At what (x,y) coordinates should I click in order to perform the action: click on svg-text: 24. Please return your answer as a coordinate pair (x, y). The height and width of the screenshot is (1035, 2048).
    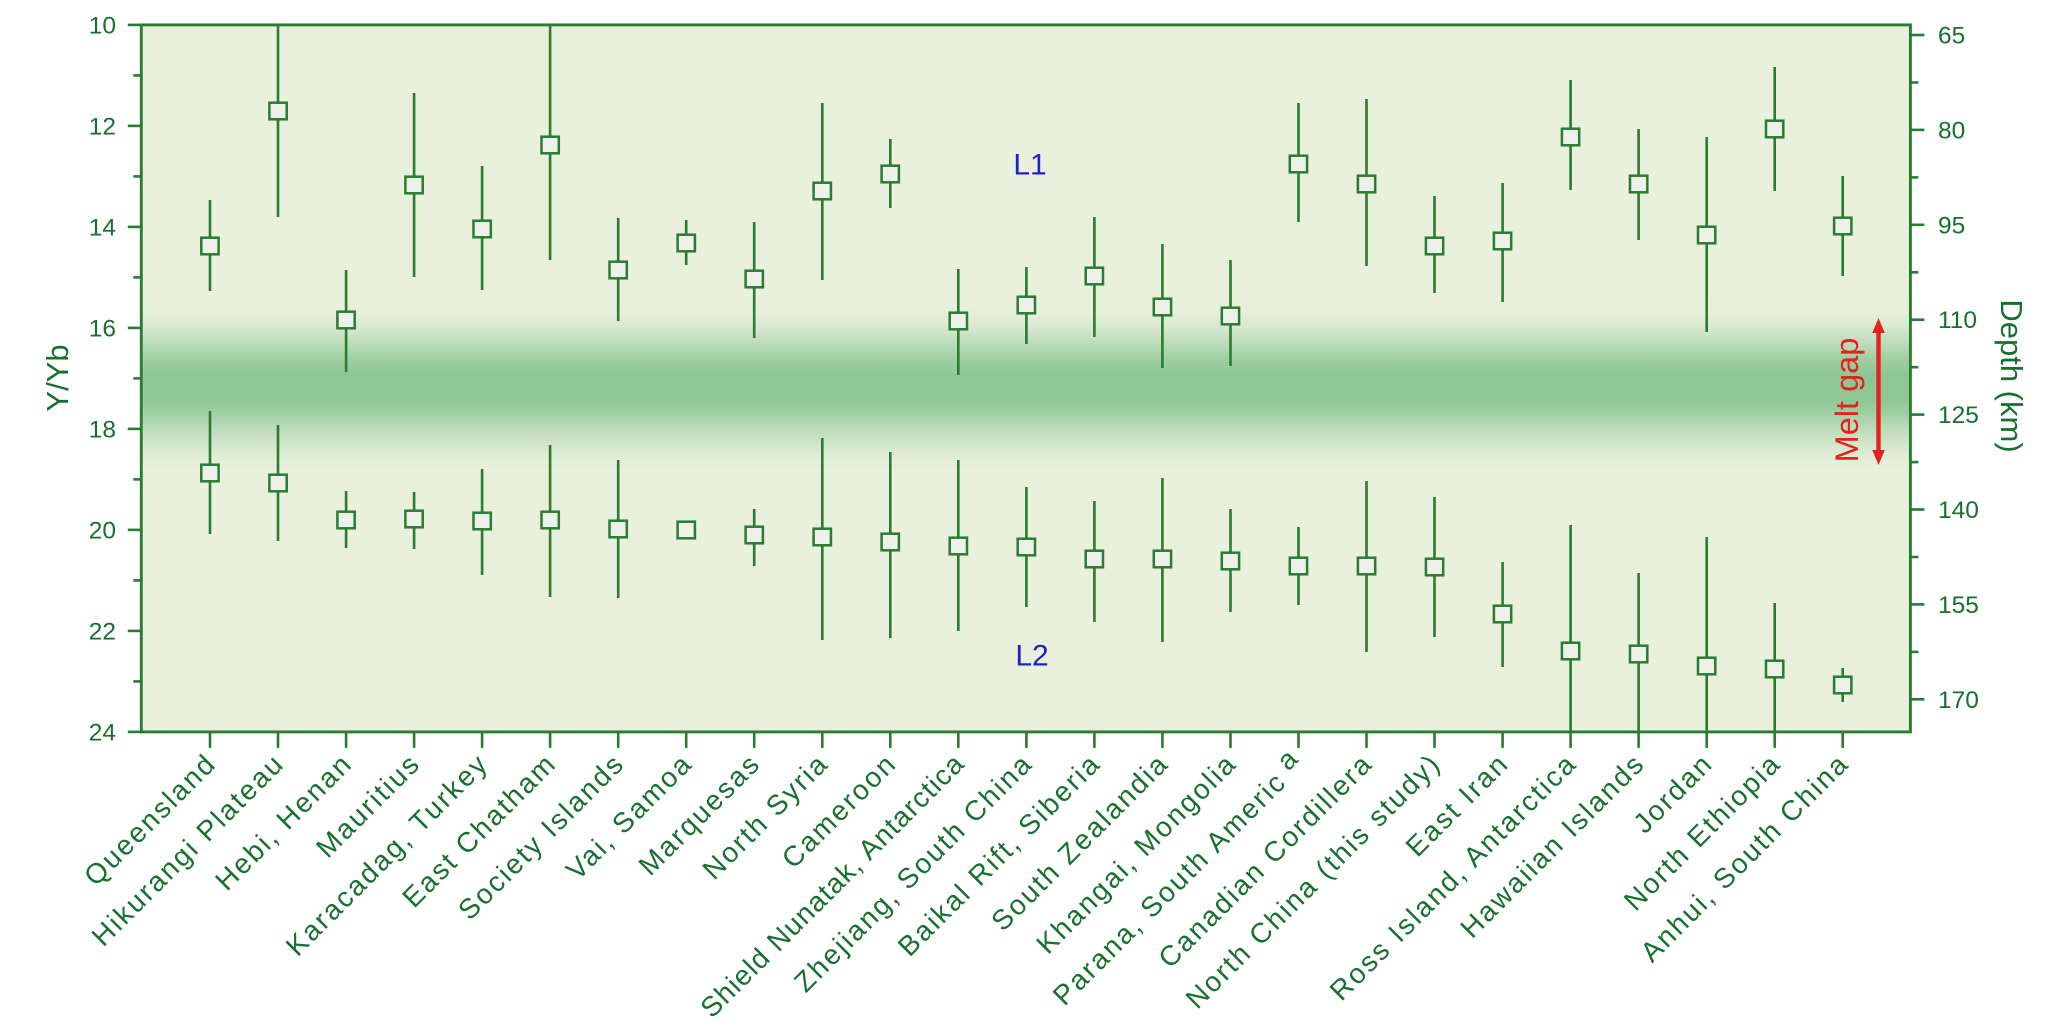
    Looking at the image, I should click on (102, 732).